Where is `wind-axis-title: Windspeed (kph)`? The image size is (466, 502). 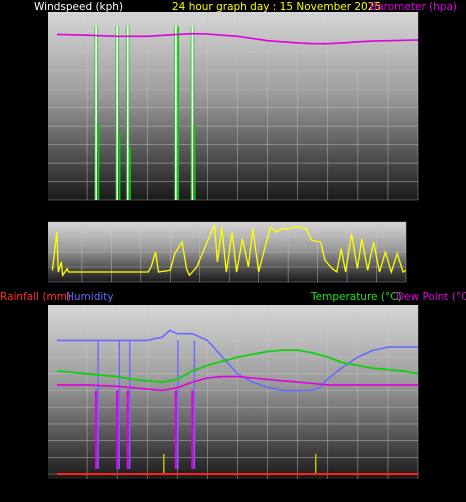 wind-axis-title: Windspeed (kph) is located at coordinates (78, 7).